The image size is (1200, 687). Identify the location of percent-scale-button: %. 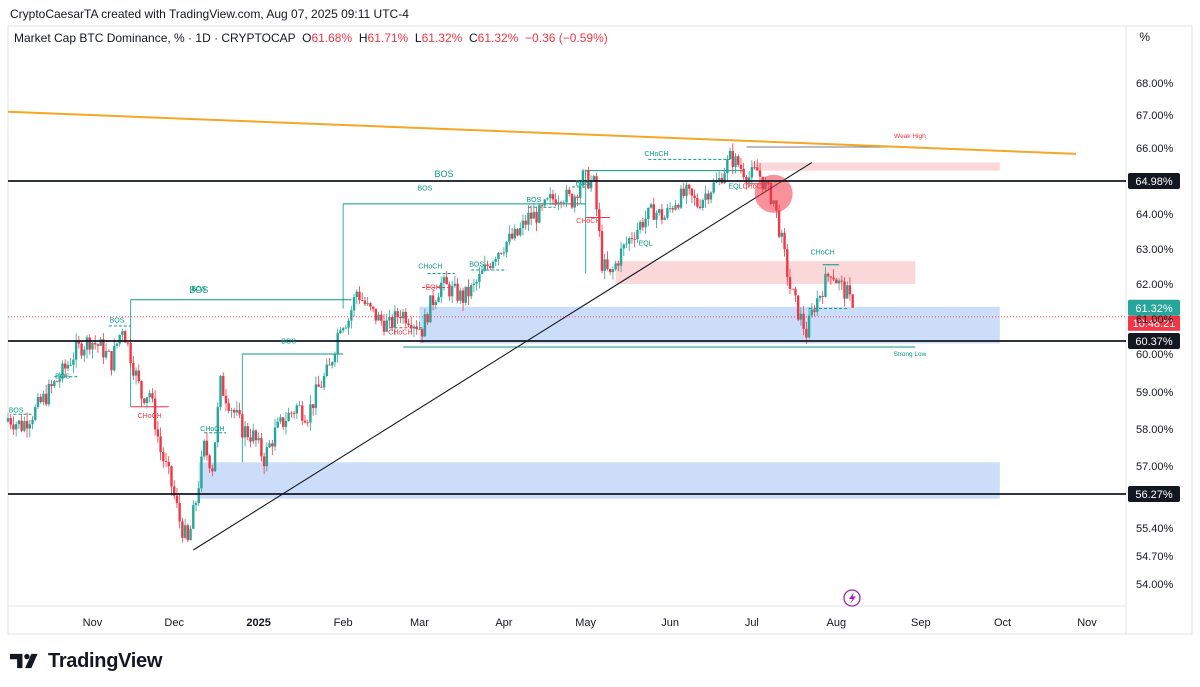
(1144, 37).